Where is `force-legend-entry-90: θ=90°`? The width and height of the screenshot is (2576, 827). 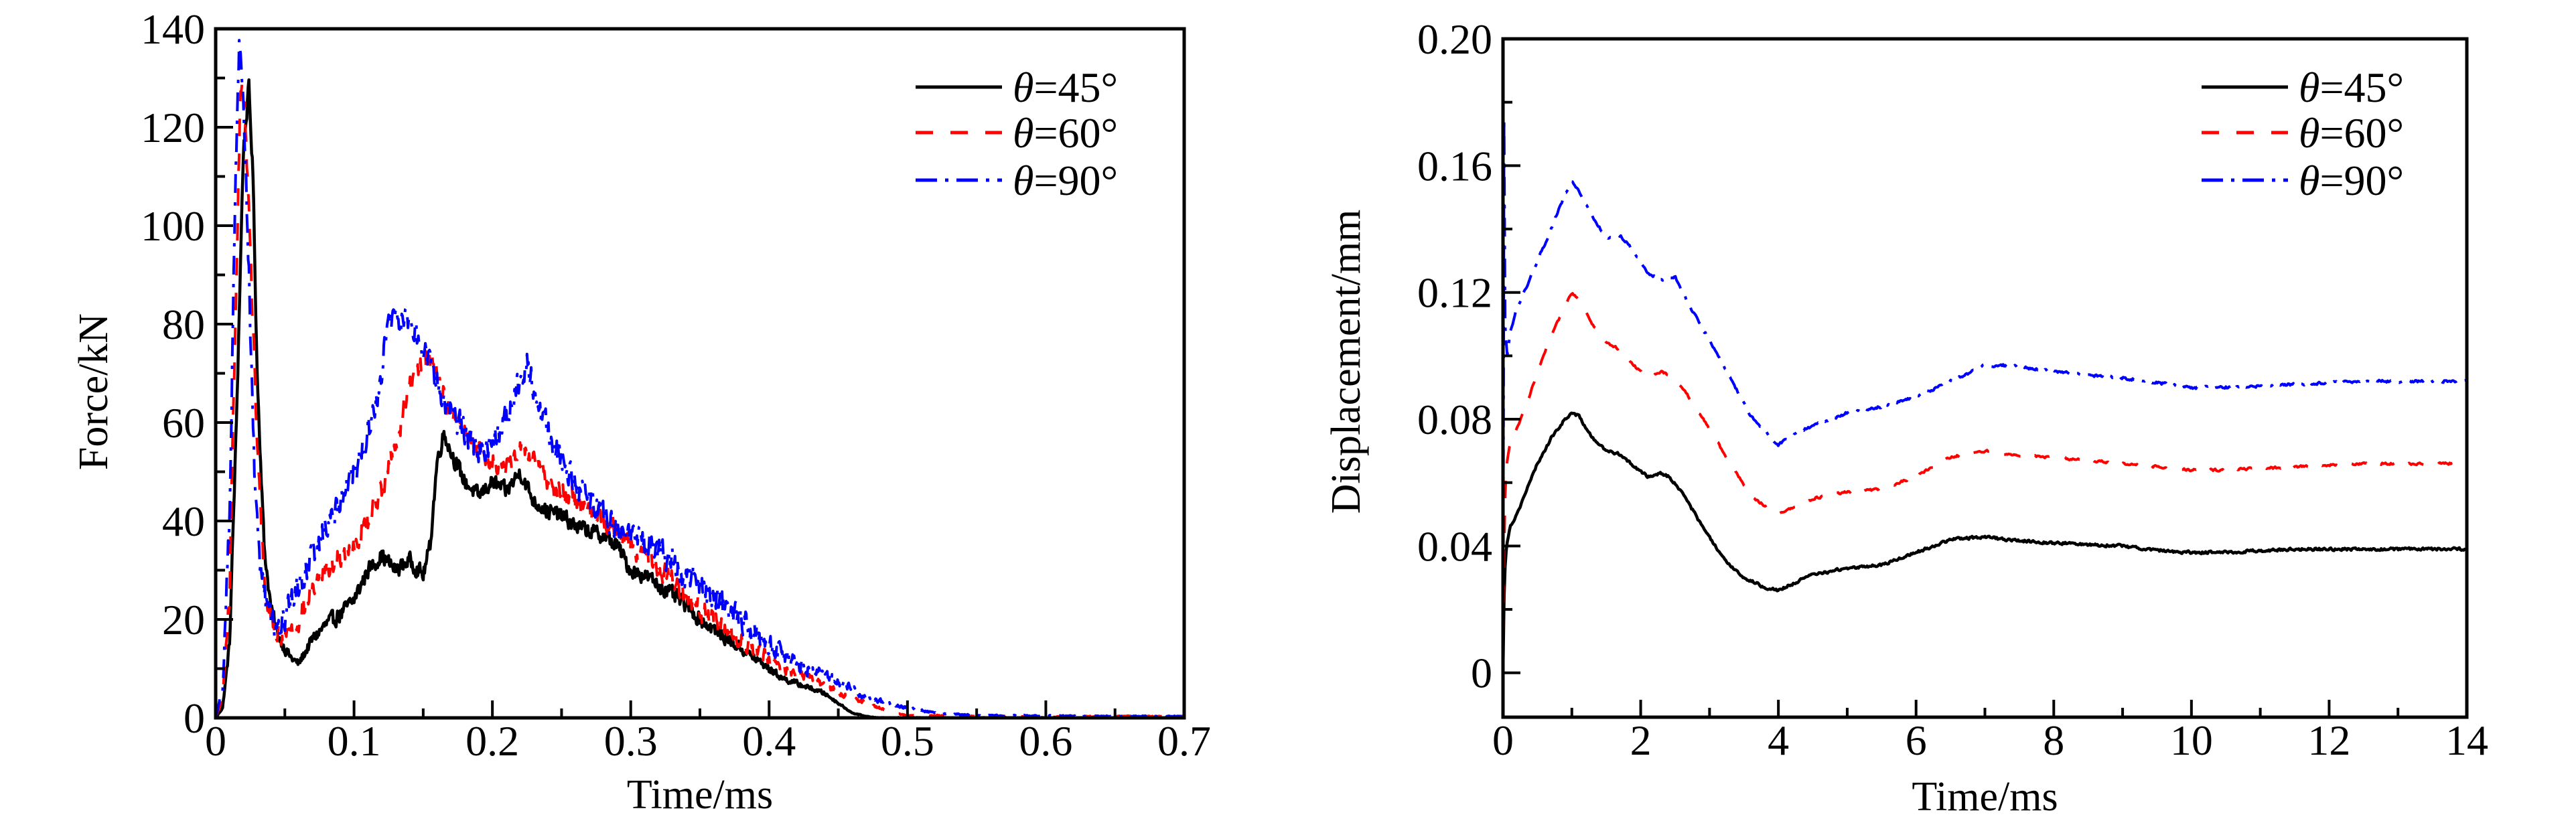
force-legend-entry-90: θ=90° is located at coordinates (1017, 180).